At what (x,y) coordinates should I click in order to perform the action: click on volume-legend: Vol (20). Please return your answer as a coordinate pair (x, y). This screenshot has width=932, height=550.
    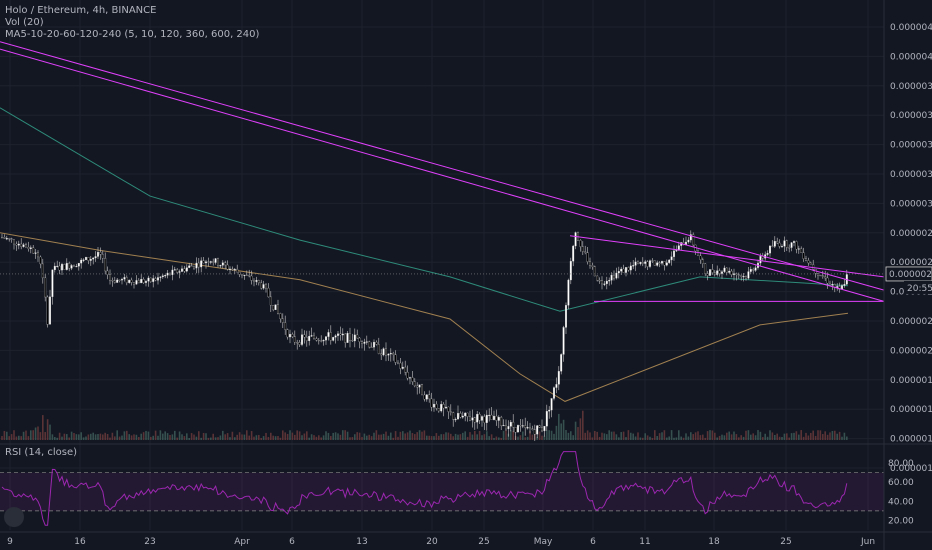
    Looking at the image, I should click on (24, 22).